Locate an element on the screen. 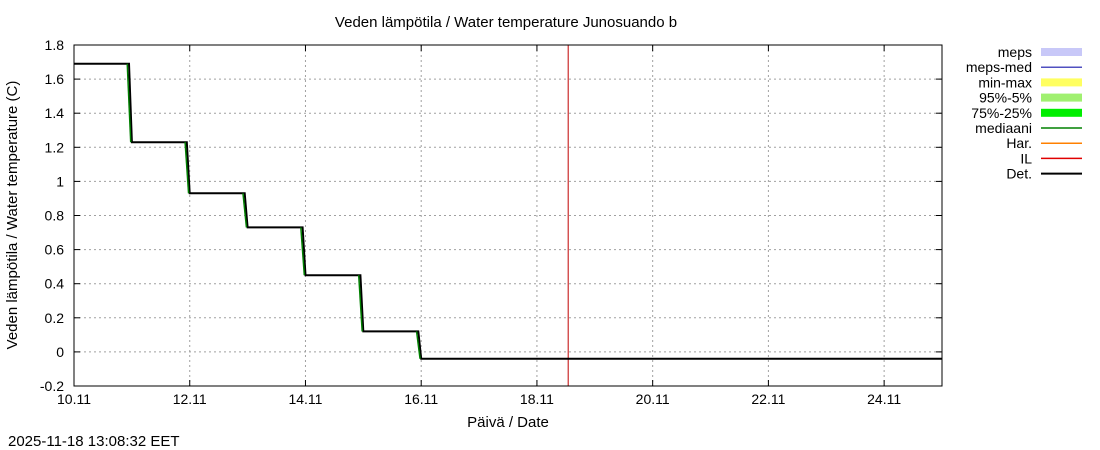  x-tick-label: 18.11 is located at coordinates (537, 399).